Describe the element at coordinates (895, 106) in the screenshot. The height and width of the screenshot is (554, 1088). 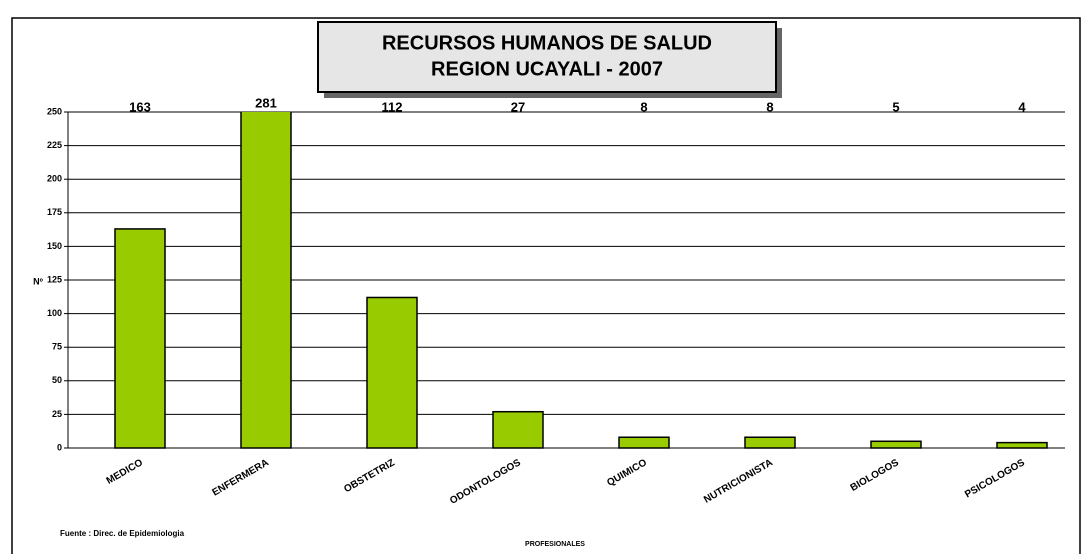
I see `value-label: 5` at that location.